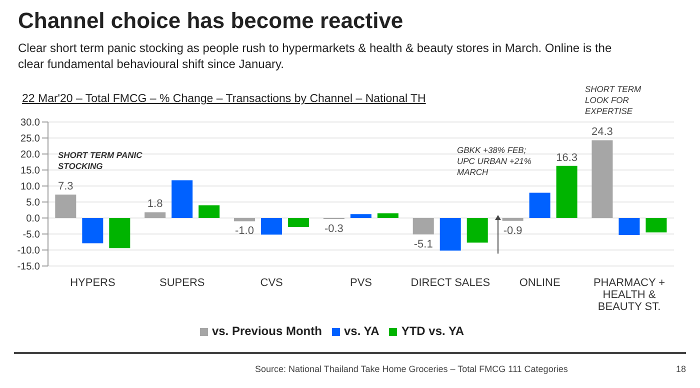 This screenshot has width=700, height=388. What do you see at coordinates (30, 187) in the screenshot?
I see `y-tick-label: 10.0` at bounding box center [30, 187].